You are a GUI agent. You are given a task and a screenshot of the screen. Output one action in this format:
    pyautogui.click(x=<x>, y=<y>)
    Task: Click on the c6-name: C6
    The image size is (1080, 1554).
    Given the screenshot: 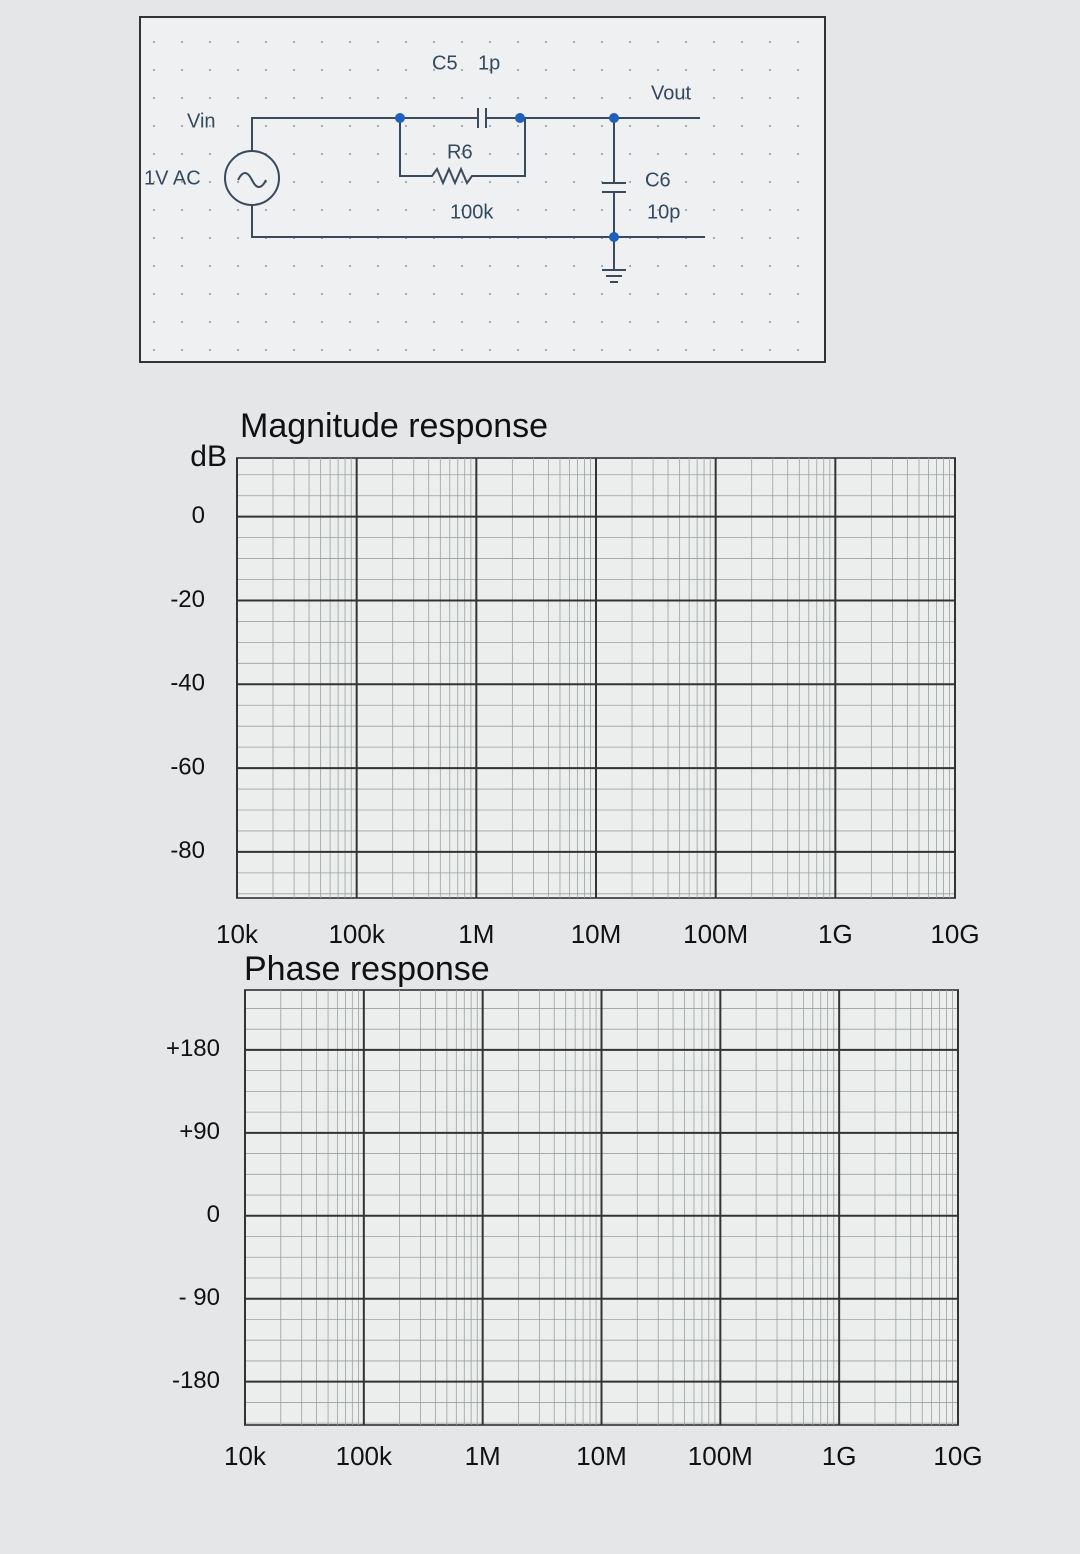 What is the action you would take?
    pyautogui.click(x=658, y=180)
    